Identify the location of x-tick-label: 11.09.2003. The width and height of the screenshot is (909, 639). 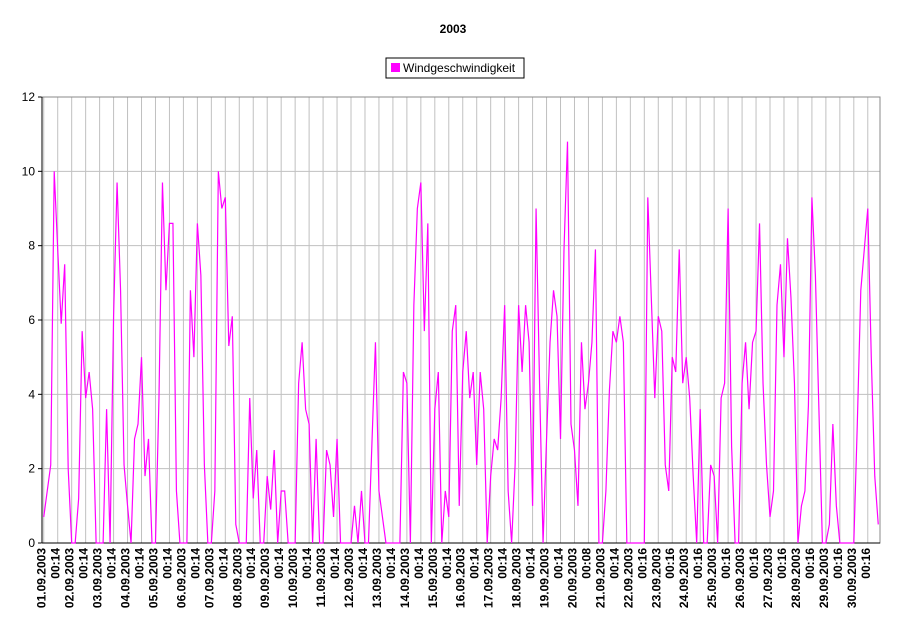
(321, 578).